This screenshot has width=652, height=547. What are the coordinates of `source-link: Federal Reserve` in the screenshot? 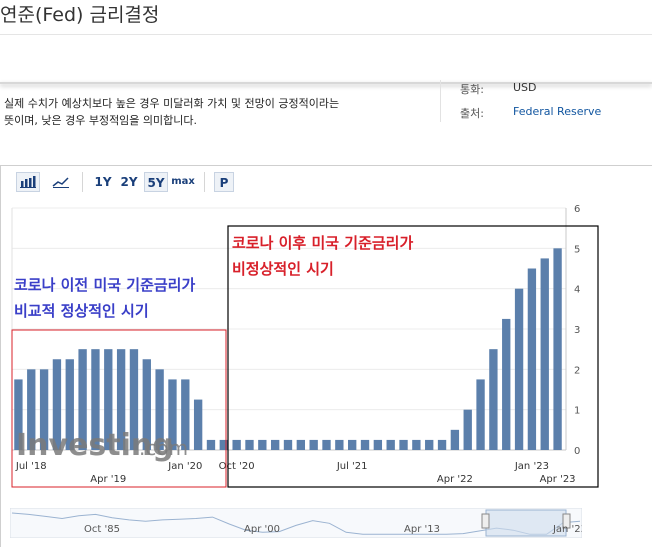 It's located at (557, 111).